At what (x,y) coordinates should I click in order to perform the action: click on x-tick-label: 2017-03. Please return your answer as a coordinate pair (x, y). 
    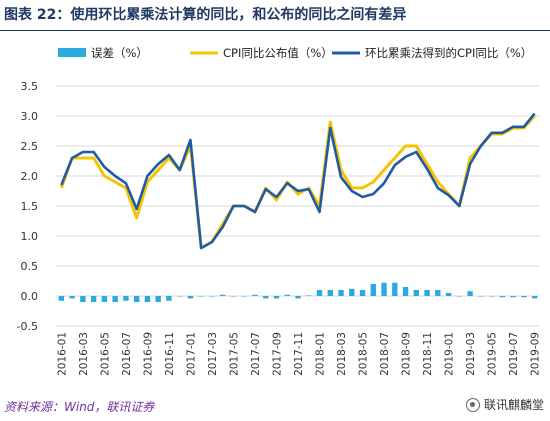
    Looking at the image, I should click on (213, 354).